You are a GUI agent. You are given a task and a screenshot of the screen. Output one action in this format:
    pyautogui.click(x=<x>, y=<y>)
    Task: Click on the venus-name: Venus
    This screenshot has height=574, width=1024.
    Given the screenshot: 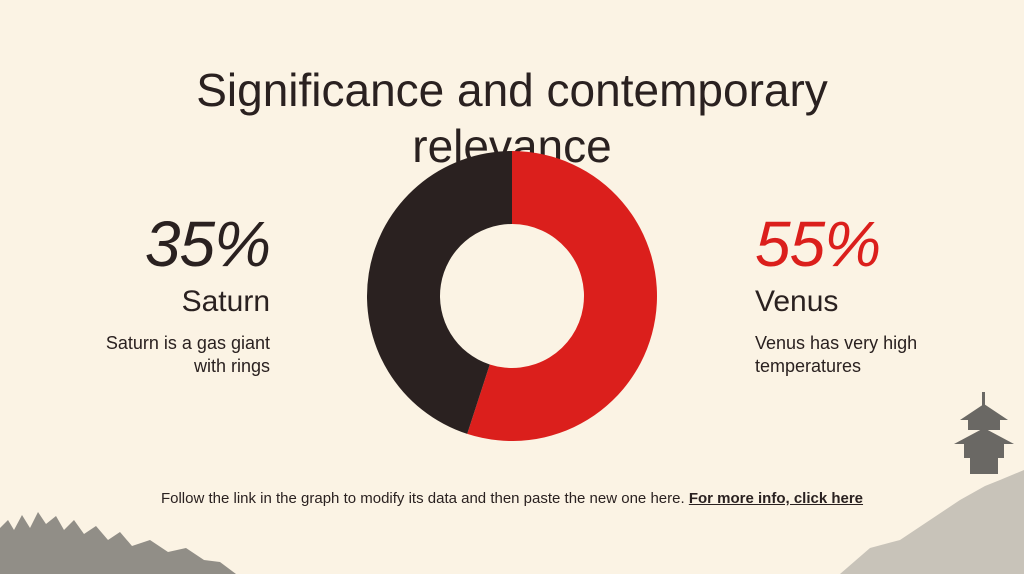 What is the action you would take?
    pyautogui.click(x=797, y=301)
    